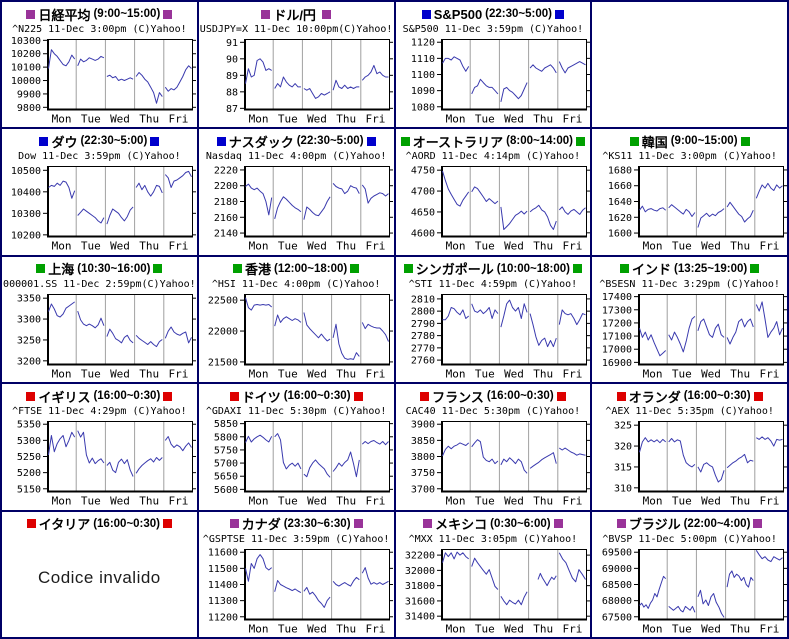 The image size is (789, 639). What do you see at coordinates (620, 171) in the screenshot?
I see `y-tick-label: 1680` at bounding box center [620, 171].